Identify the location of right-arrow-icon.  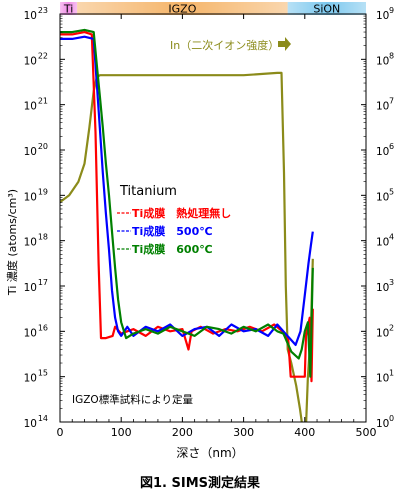
(284, 44).